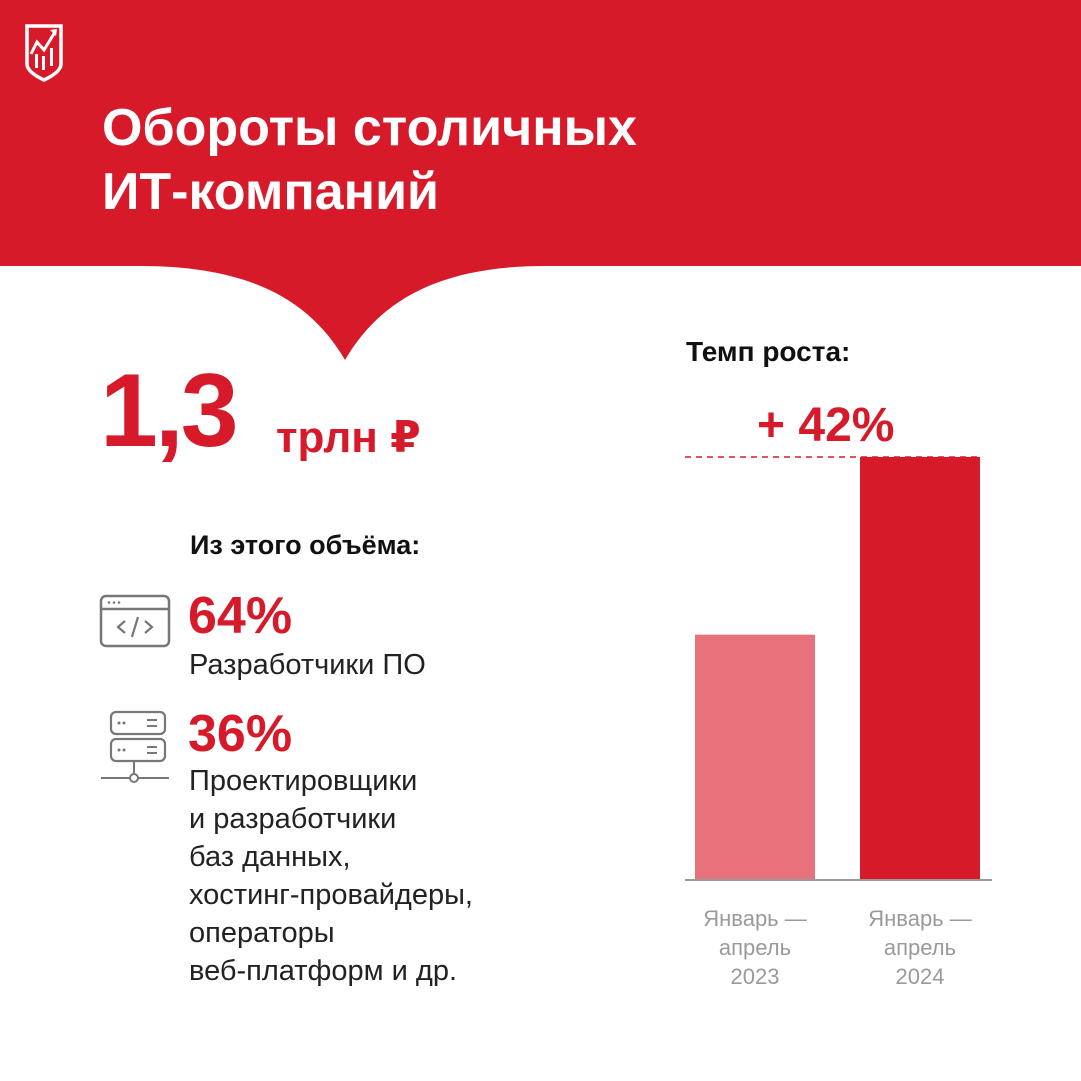  What do you see at coordinates (271, 192) in the screenshot?
I see `title-line-2: ИТ-компаний` at bounding box center [271, 192].